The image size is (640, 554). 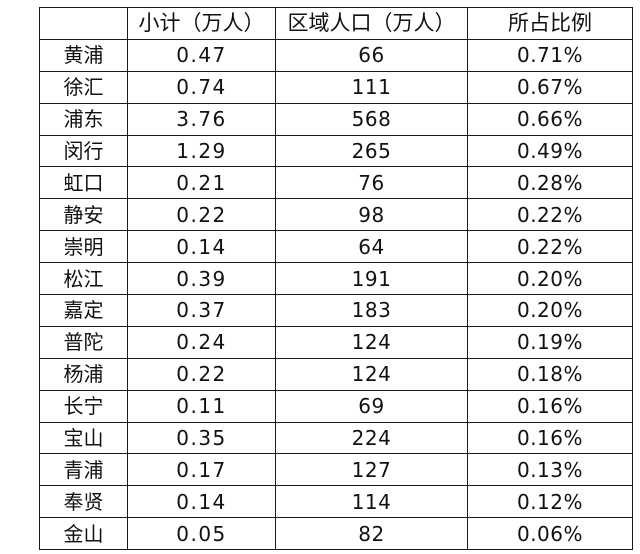 What do you see at coordinates (550, 87) in the screenshot?
I see `ratio-cell: 0.67%` at bounding box center [550, 87].